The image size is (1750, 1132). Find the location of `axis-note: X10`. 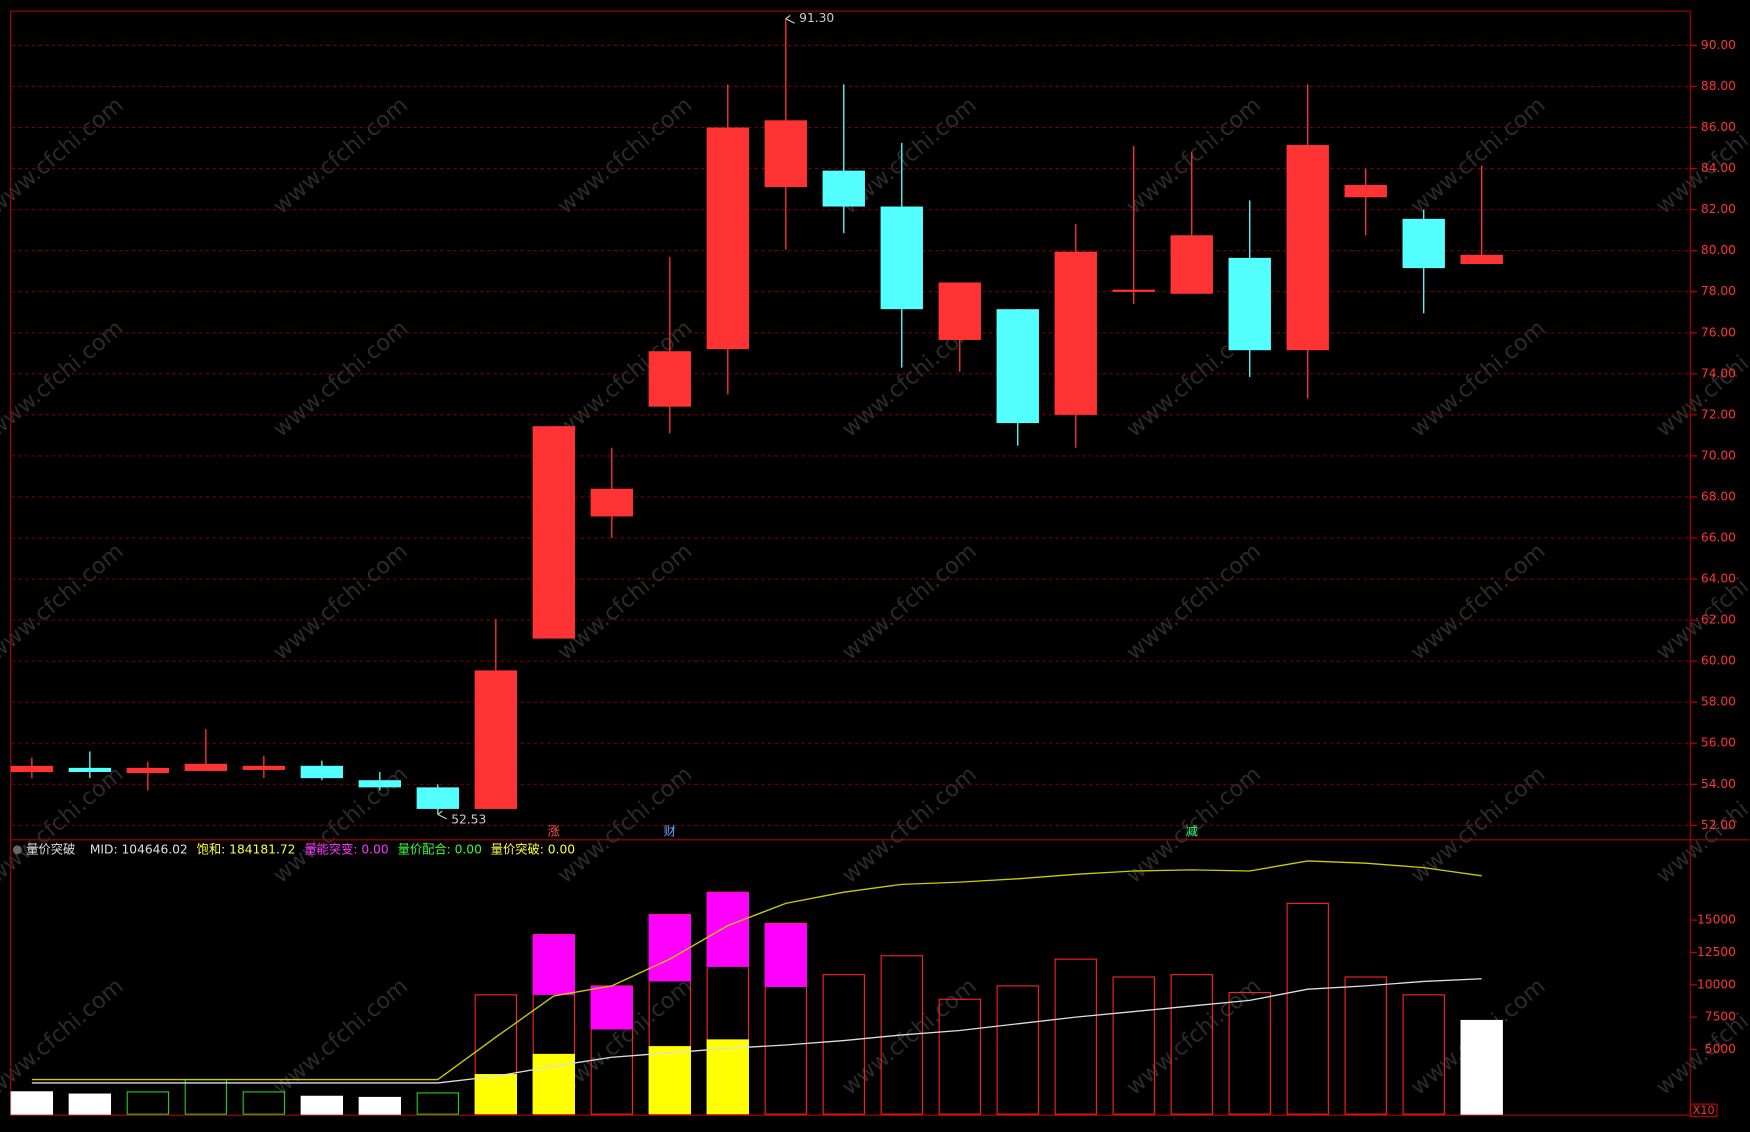

axis-note: X10 is located at coordinates (1704, 1110).